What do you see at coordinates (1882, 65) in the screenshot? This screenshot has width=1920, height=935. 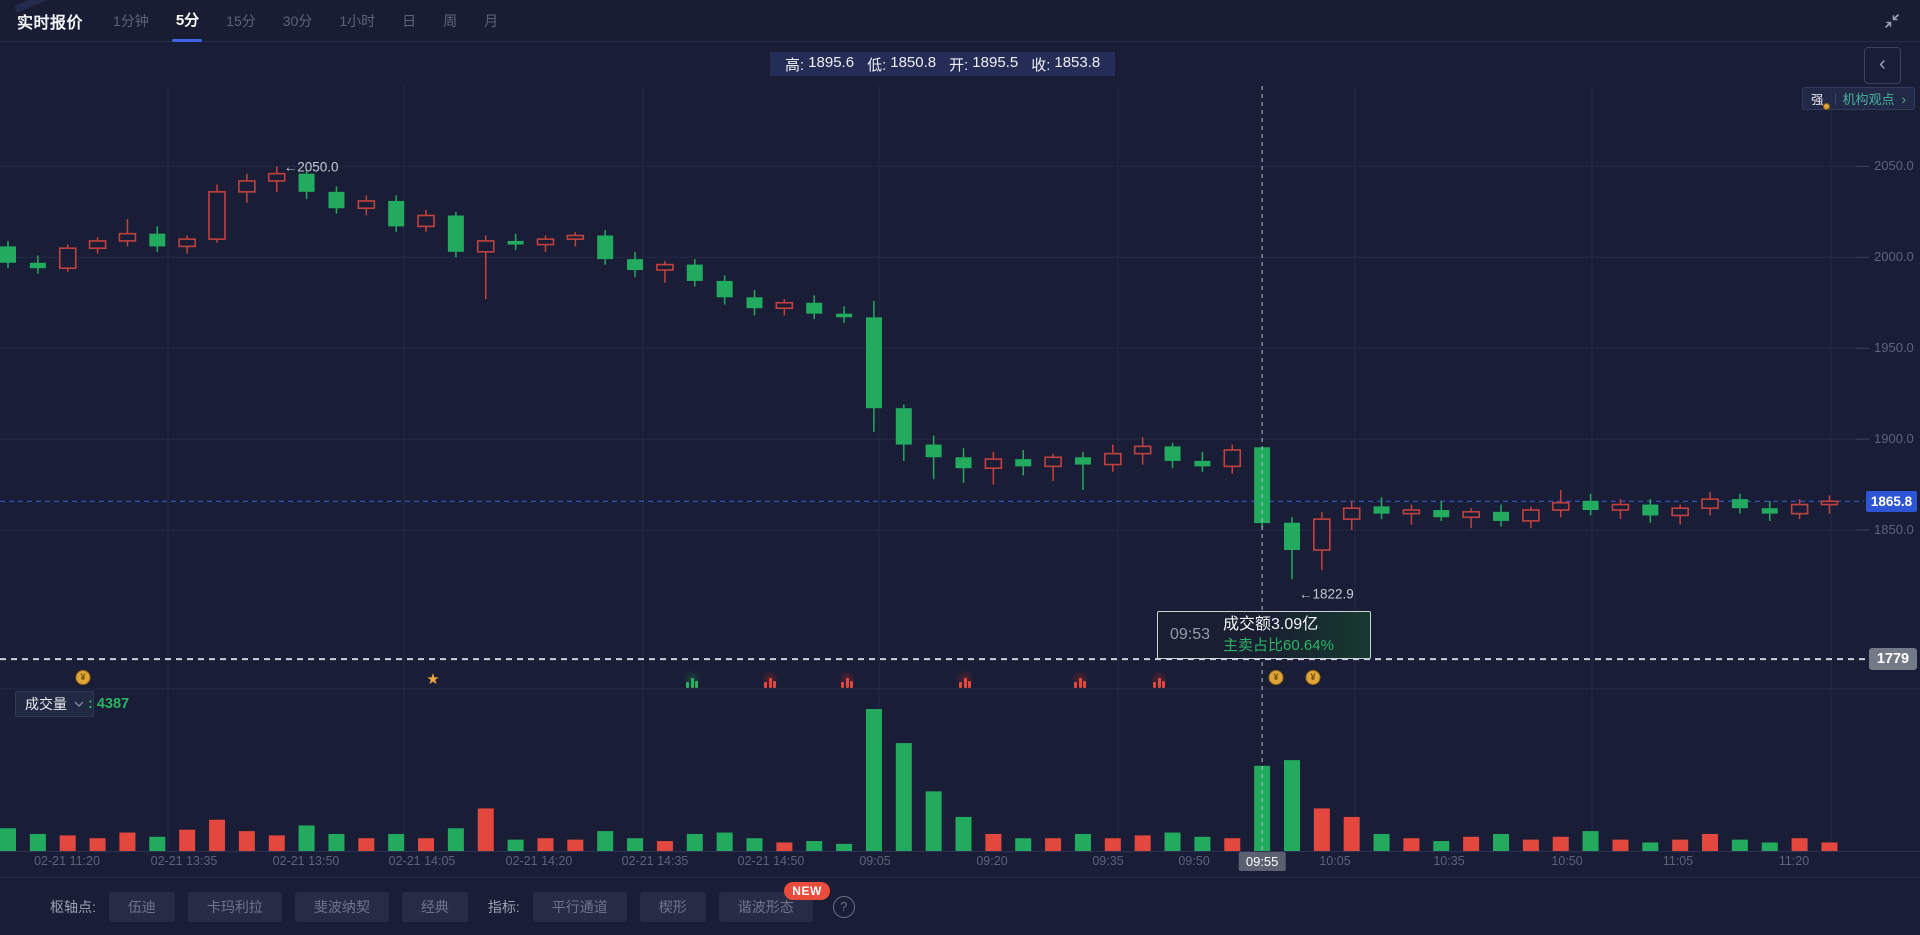 I see `collapse-panel-button: ‹` at bounding box center [1882, 65].